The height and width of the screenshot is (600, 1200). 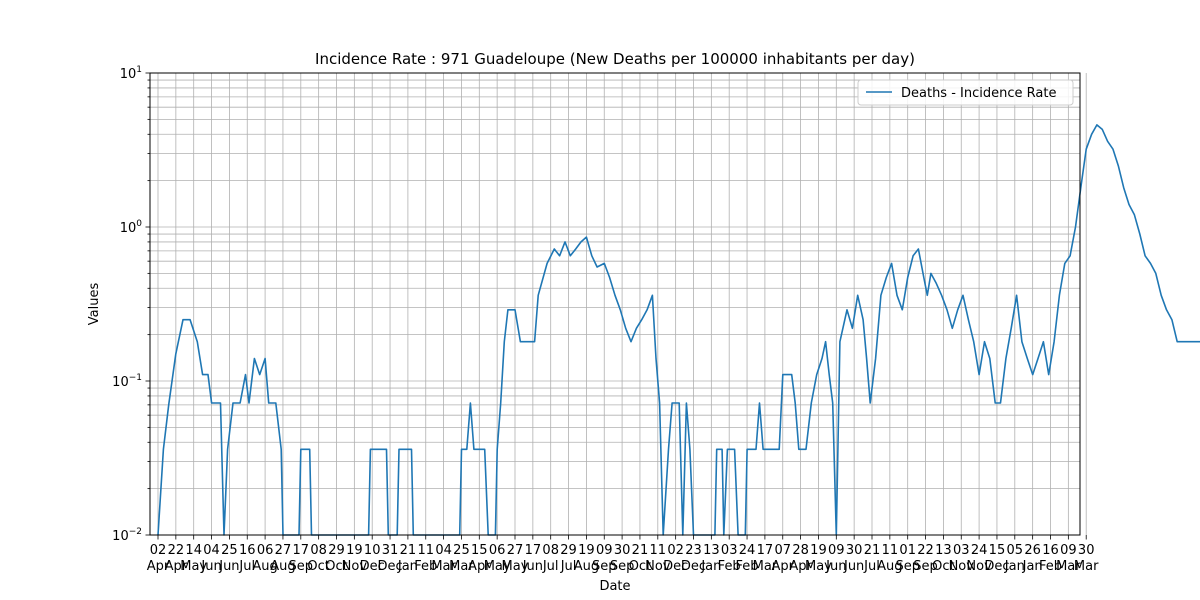 I want to click on x-tick-label-day: 28, so click(x=800, y=550).